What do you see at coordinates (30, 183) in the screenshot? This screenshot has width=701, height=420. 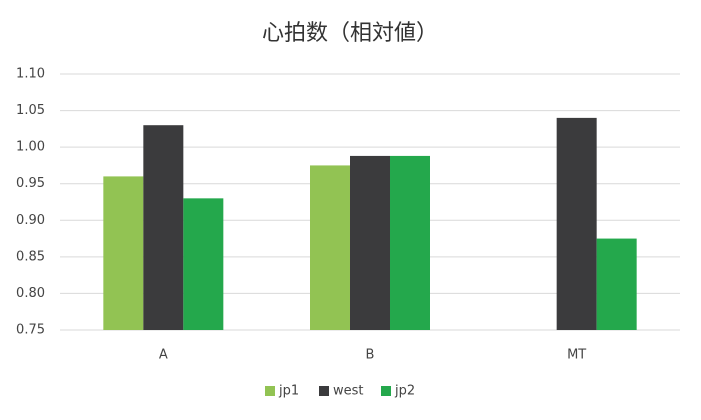 I see `y-tick-label: 0.95` at bounding box center [30, 183].